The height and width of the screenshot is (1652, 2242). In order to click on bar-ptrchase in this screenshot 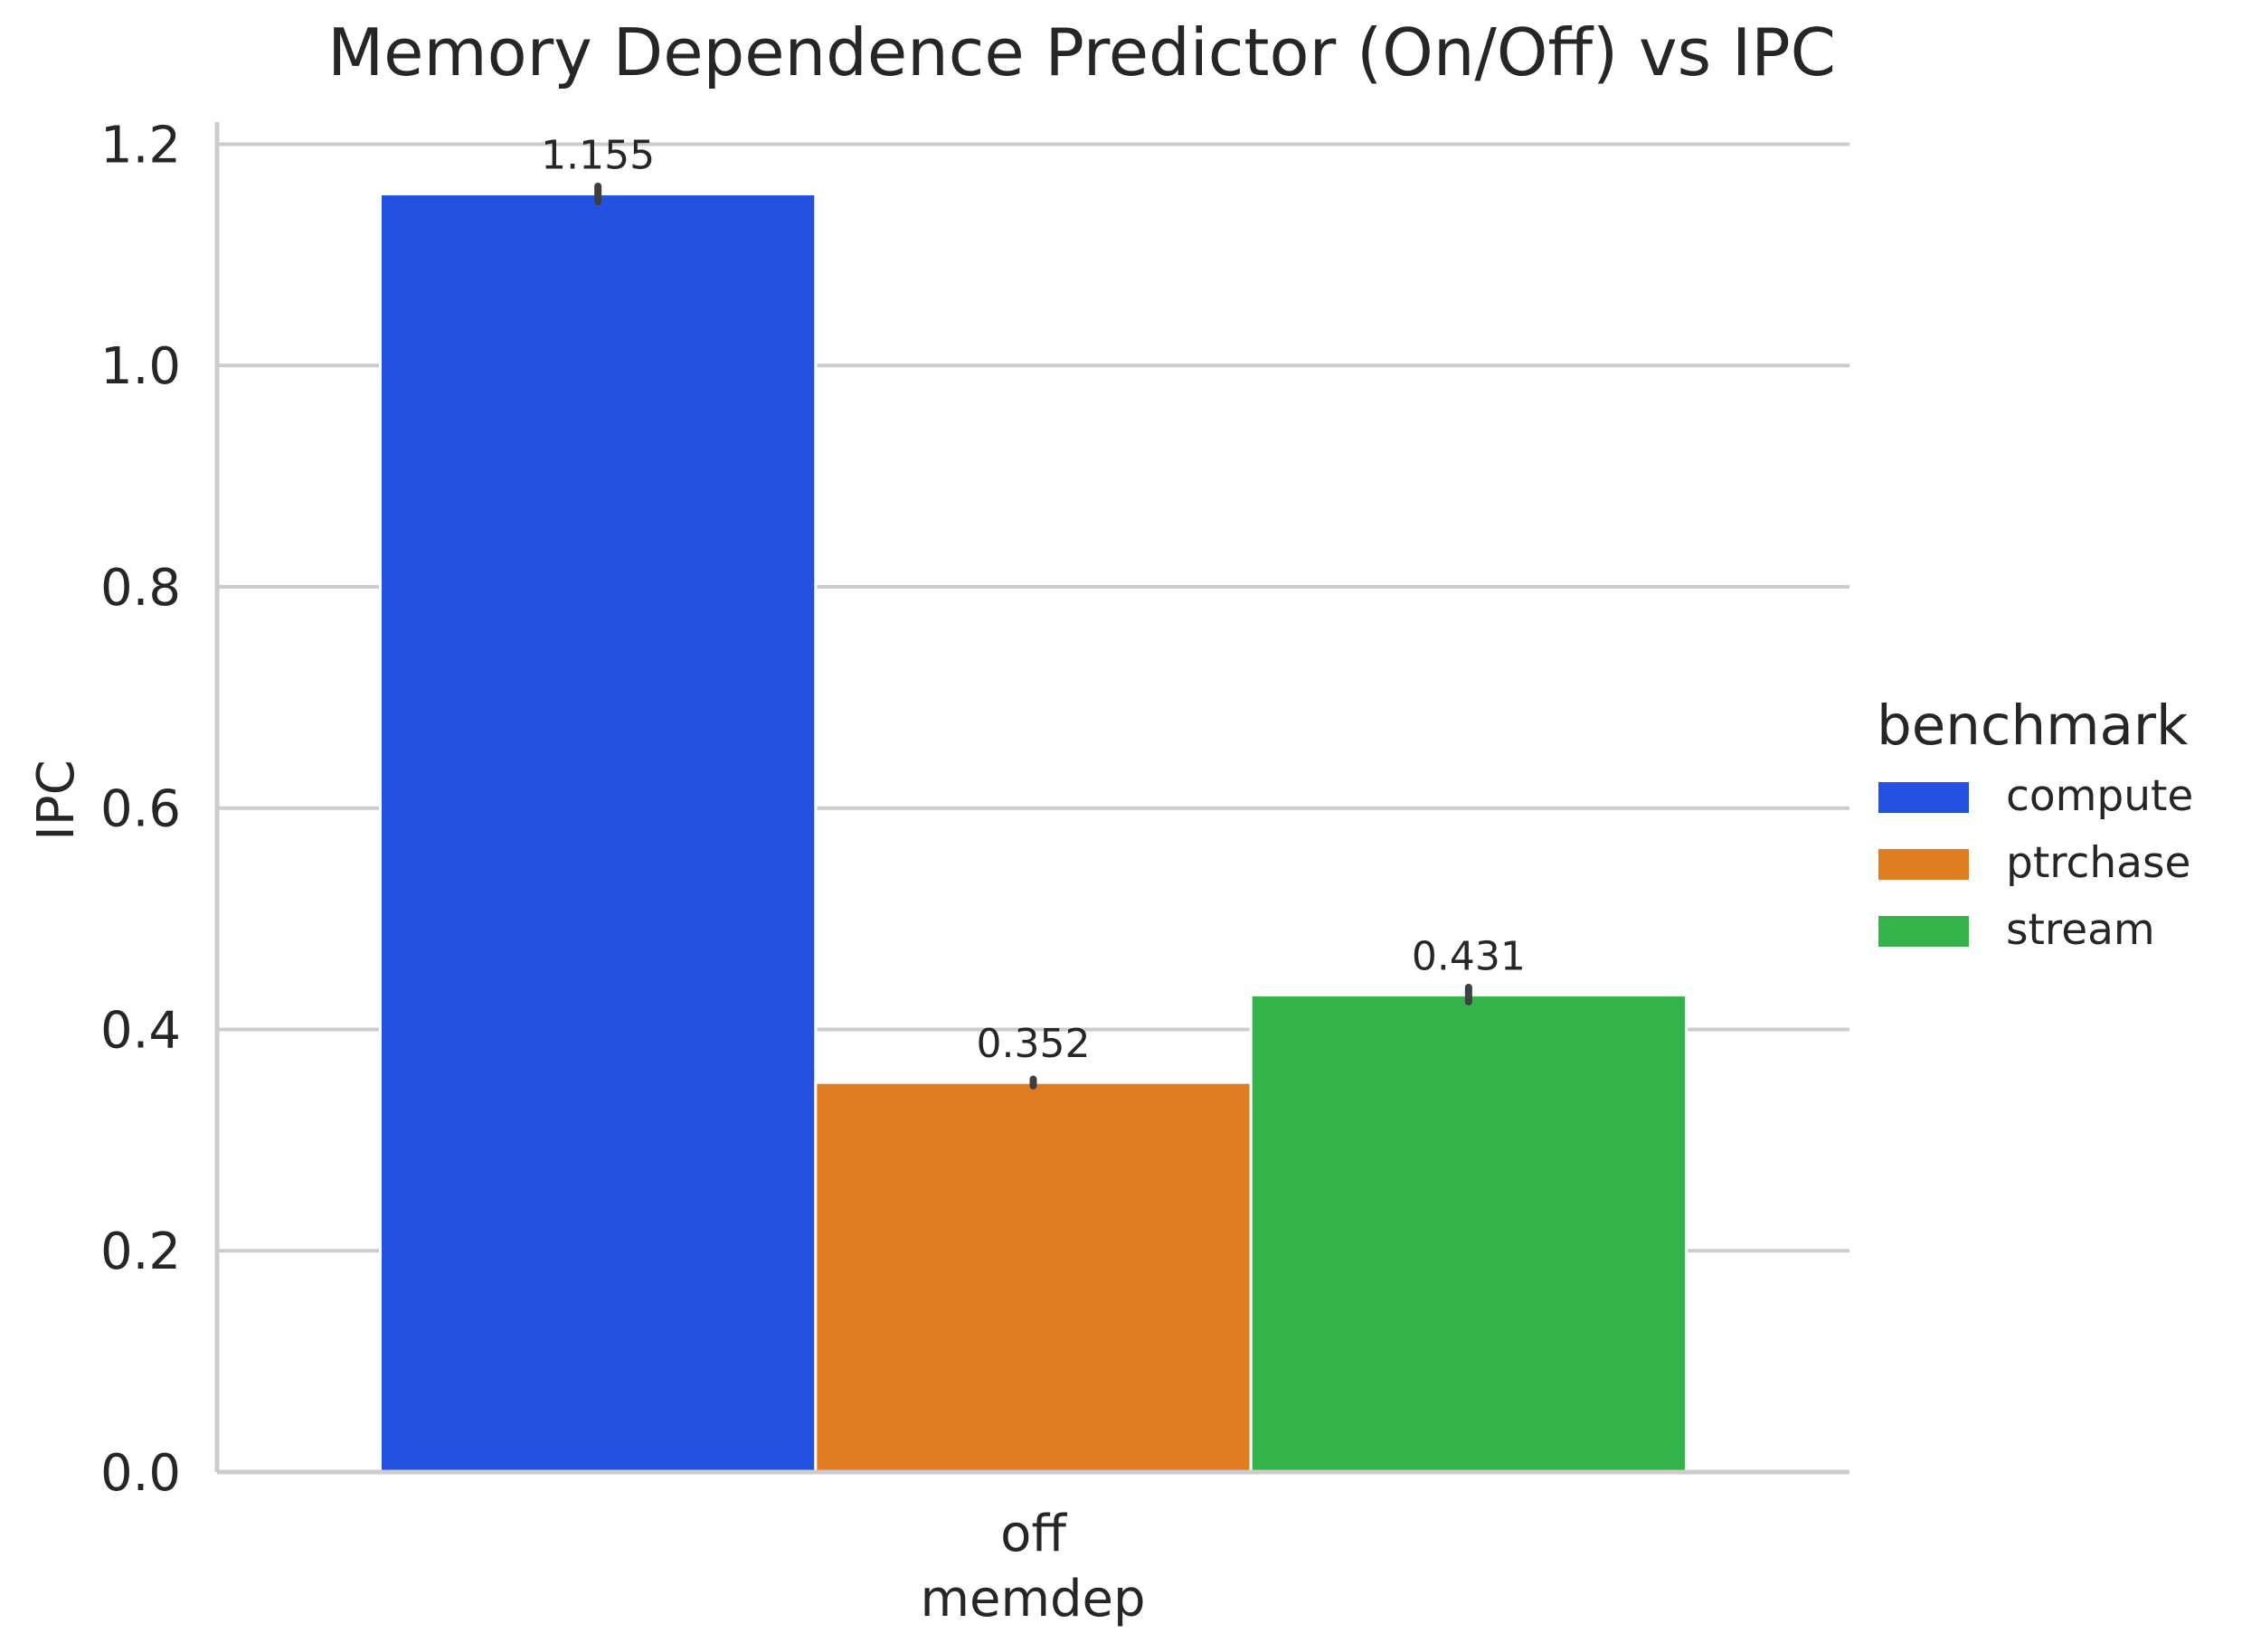, I will do `click(1033, 1277)`.